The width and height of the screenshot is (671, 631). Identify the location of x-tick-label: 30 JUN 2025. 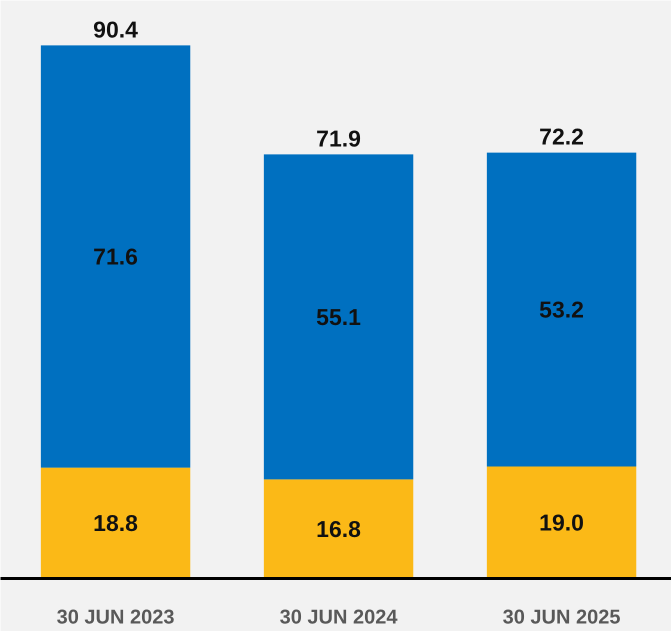
(561, 617).